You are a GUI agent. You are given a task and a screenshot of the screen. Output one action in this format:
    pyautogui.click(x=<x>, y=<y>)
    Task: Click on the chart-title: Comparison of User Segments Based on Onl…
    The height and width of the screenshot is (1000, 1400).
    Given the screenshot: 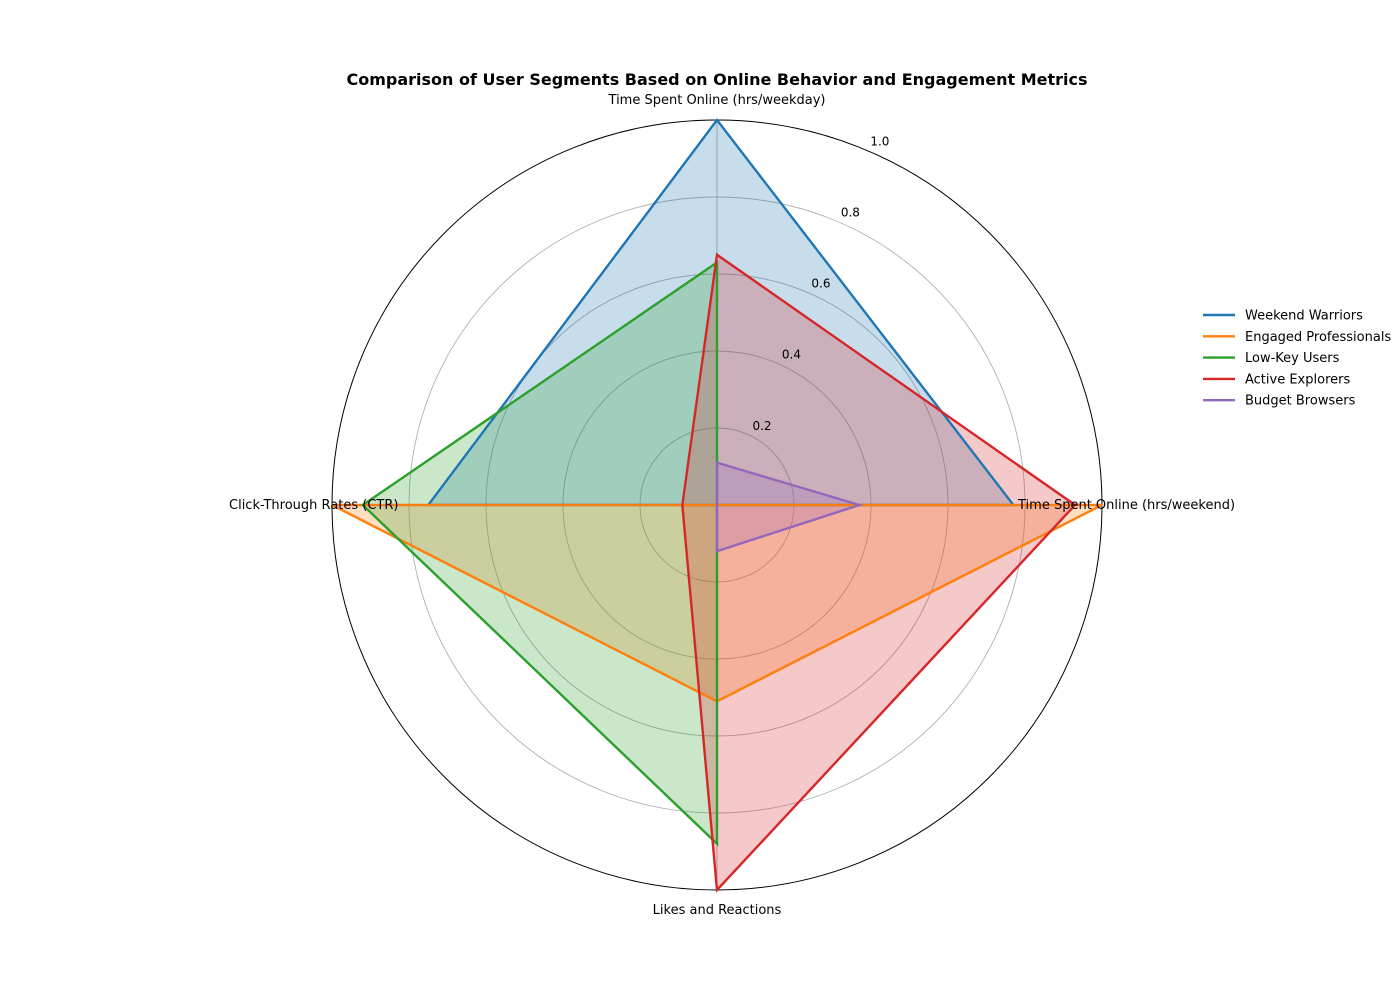 What is the action you would take?
    pyautogui.click(x=716, y=79)
    